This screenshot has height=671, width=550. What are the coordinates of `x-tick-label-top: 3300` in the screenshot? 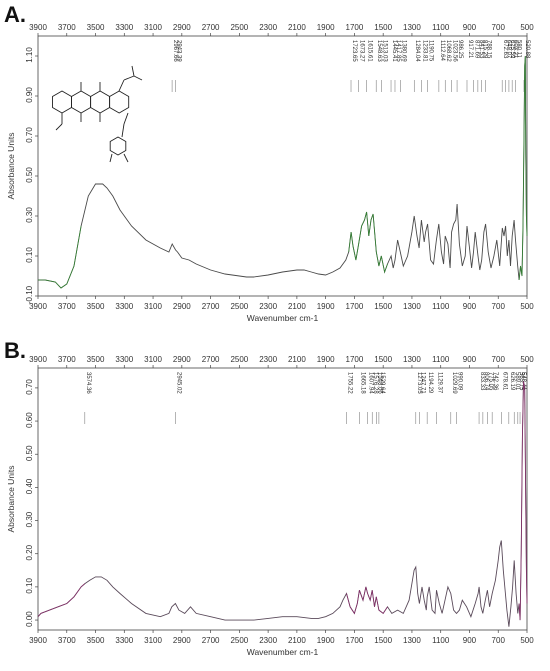 It's located at (124, 27).